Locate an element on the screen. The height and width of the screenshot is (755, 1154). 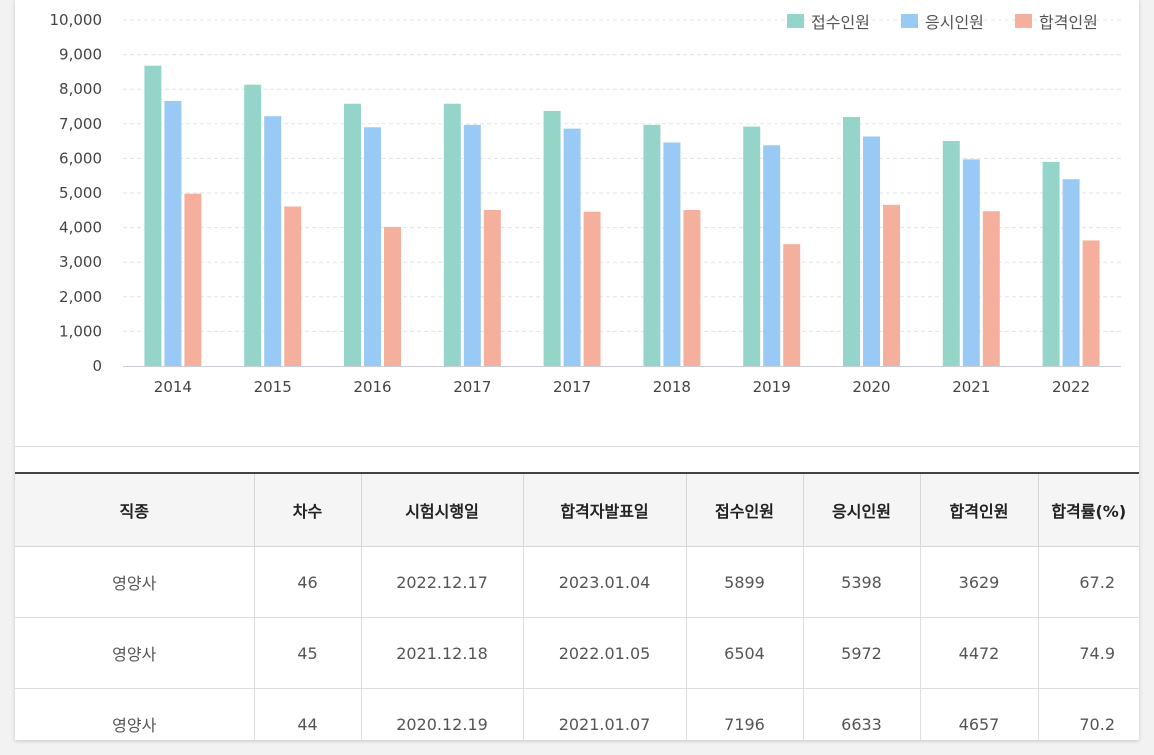
y-tick-label: 7,000 is located at coordinates (80, 124).